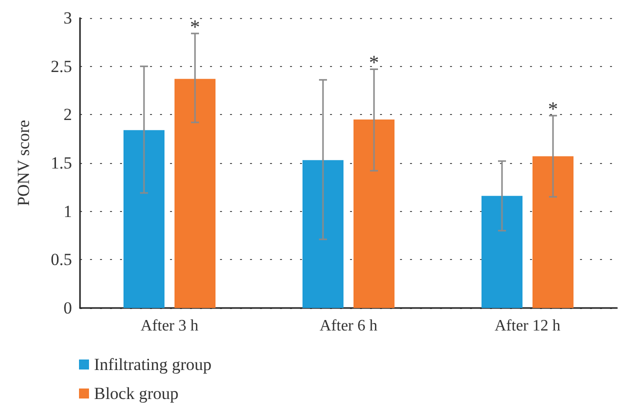  Describe the element at coordinates (68, 211) in the screenshot. I see `y-tick-label: 1` at that location.